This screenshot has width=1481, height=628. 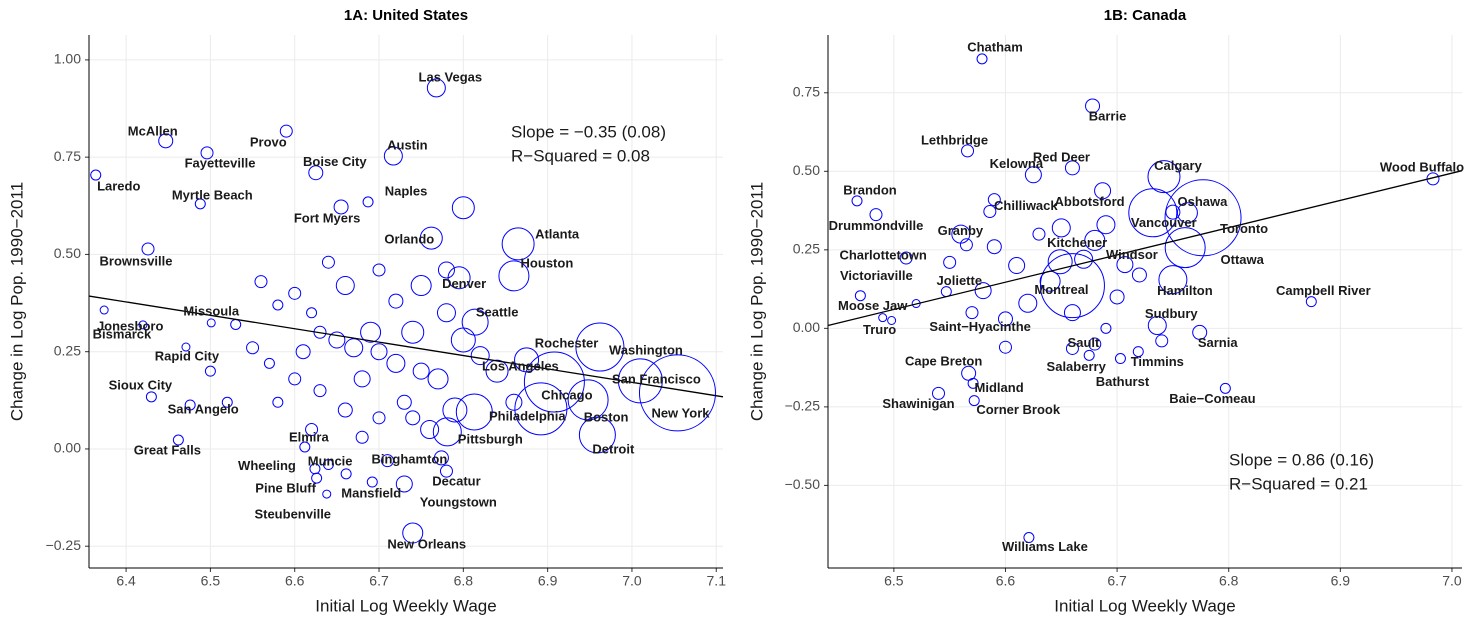 What do you see at coordinates (882, 254) in the screenshot?
I see `point-label: Charlottetown` at bounding box center [882, 254].